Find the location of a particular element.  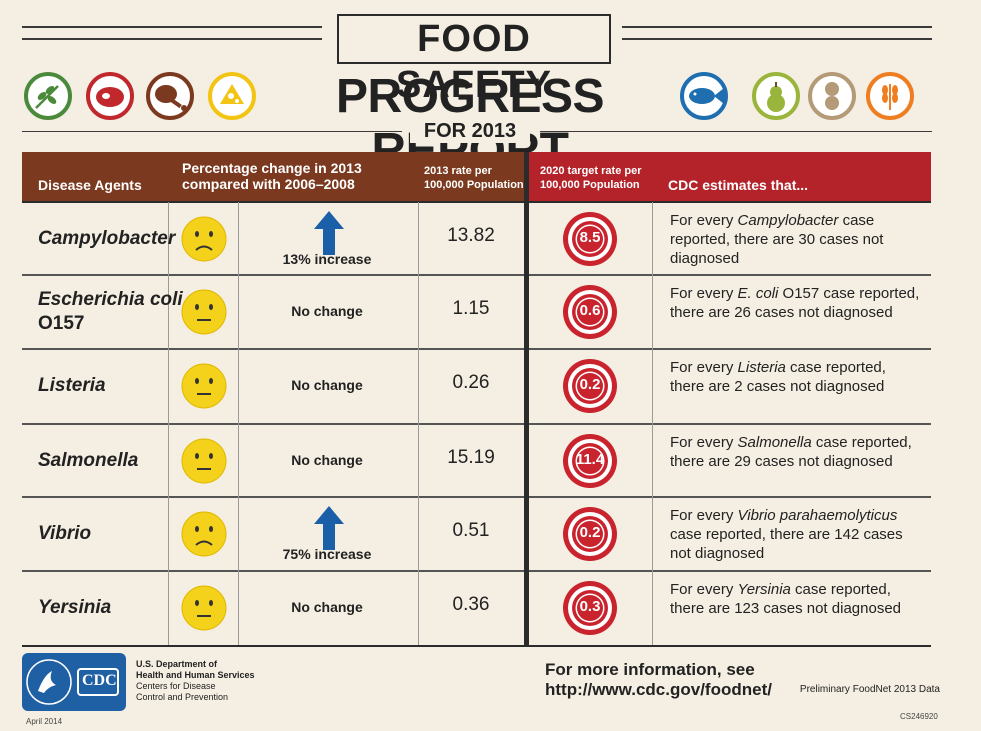

agent-name-text: Listeria is located at coordinates (72, 385).